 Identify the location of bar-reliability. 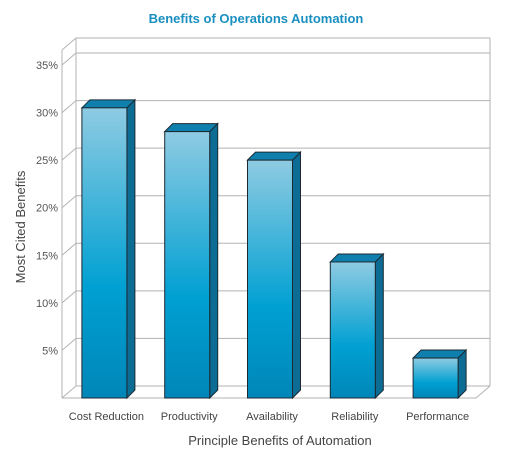
(357, 326).